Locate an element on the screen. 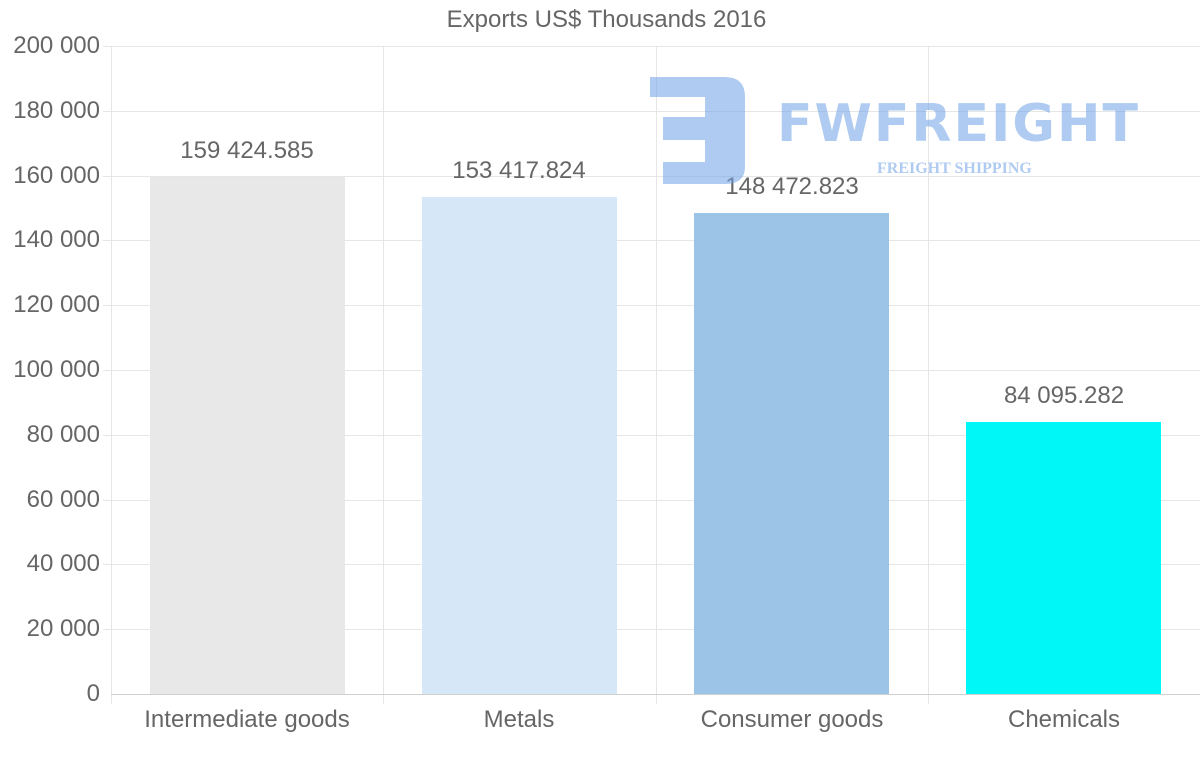 Image resolution: width=1200 pixels, height=763 pixels. y-tick-label: 180 000 is located at coordinates (56, 110).